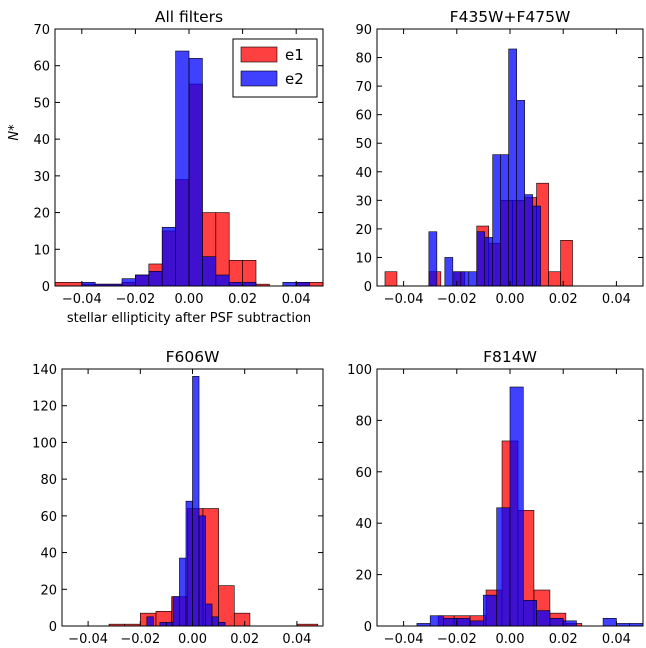 The height and width of the screenshot is (648, 646). I want to click on legend-label-e2: e2, so click(294, 79).